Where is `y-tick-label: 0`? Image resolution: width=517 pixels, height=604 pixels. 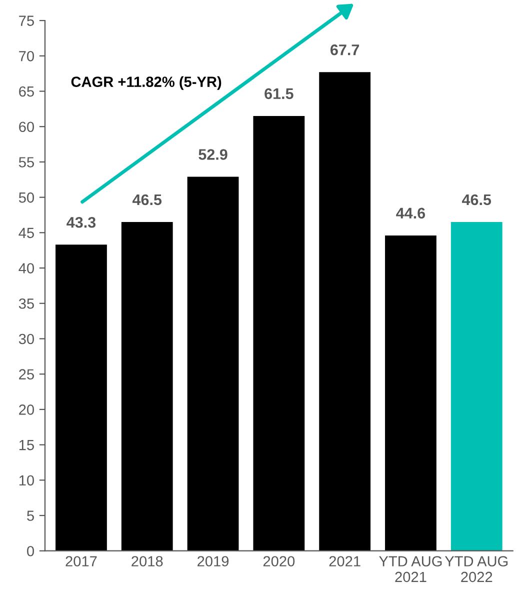
y-tick-label: 0 is located at coordinates (30, 551).